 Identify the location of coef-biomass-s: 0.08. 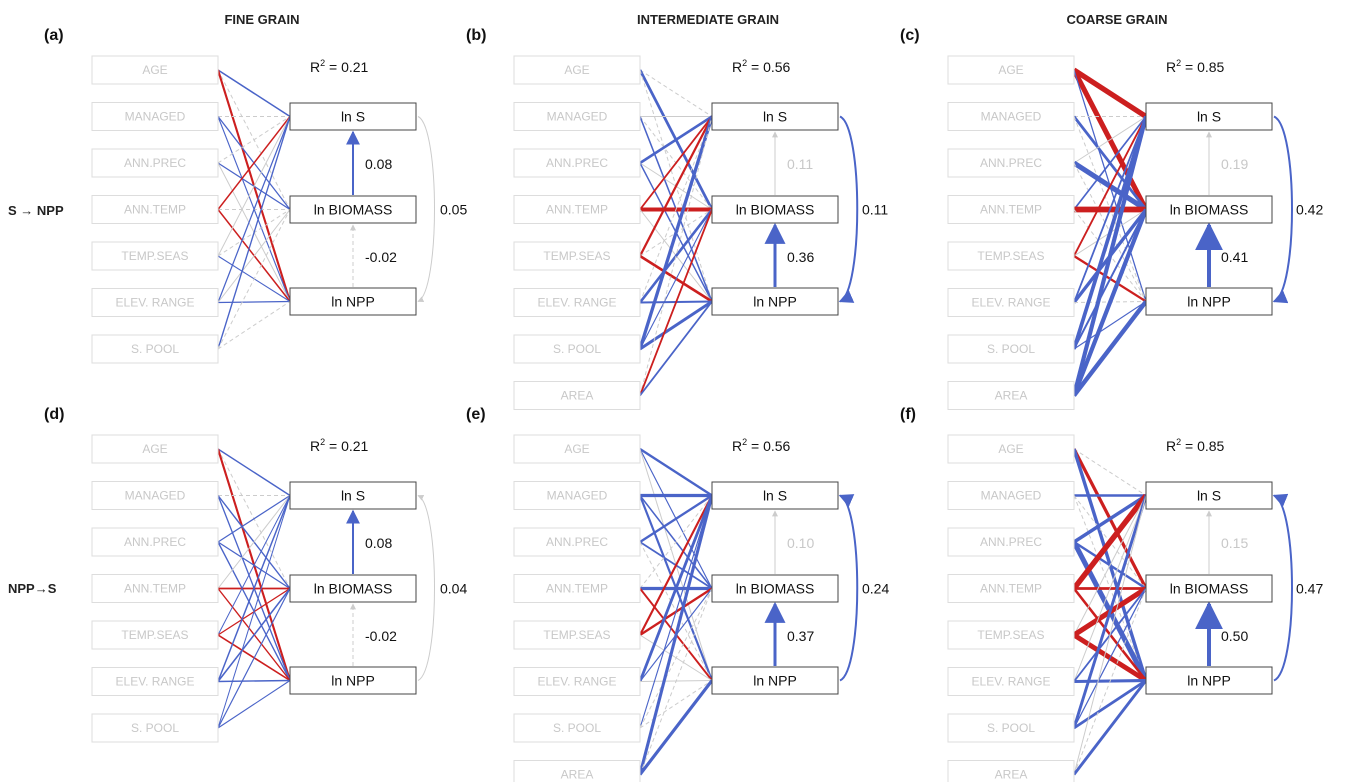
(378, 543).